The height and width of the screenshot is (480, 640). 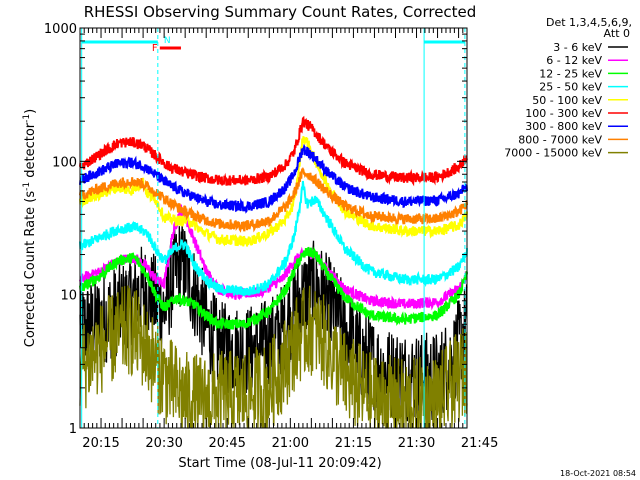 What do you see at coordinates (577, 47) in the screenshot?
I see `legend-label-0: 3 - 6 keV` at bounding box center [577, 47].